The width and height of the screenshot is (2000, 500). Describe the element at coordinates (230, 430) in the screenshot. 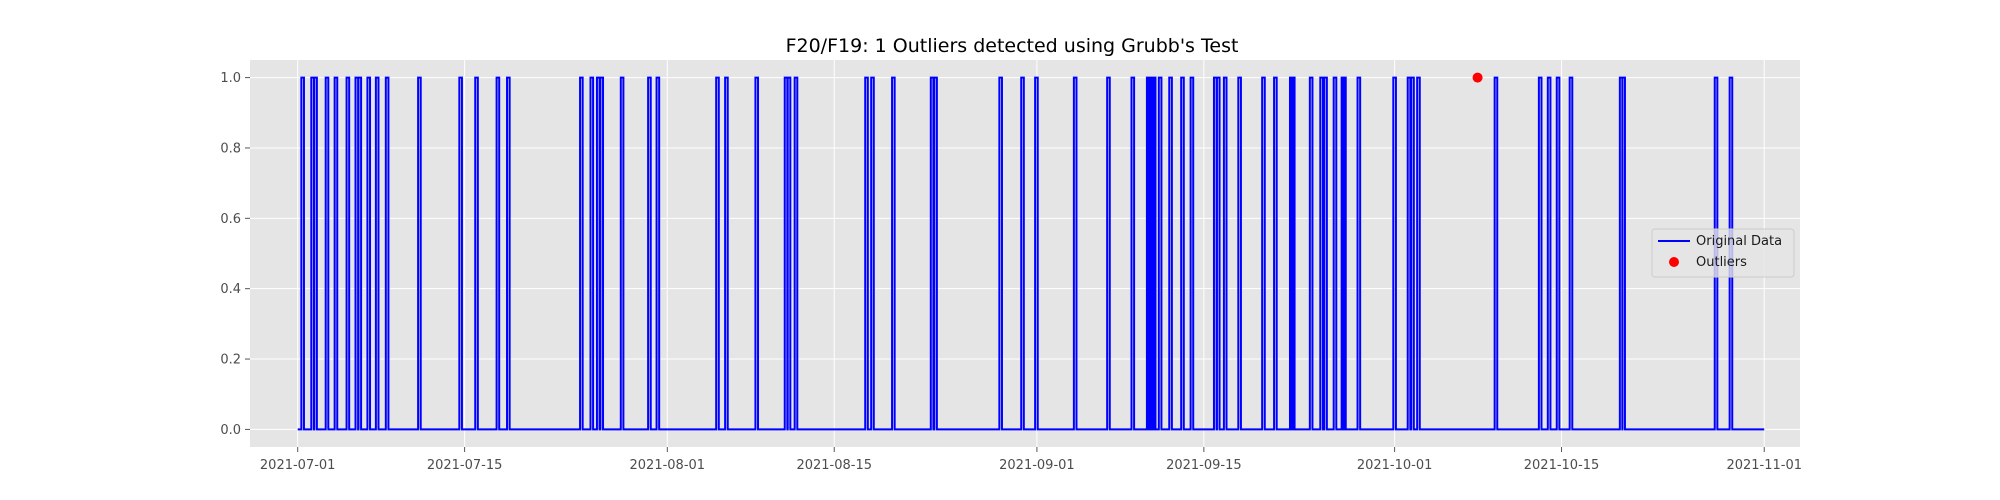

I see `y-tick-label: 0.0` at that location.